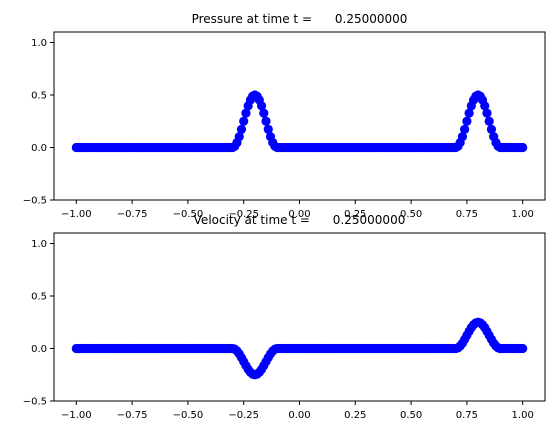 The image size is (559, 435). I want to click on velocity-x-tick-label: 0.75, so click(467, 415).